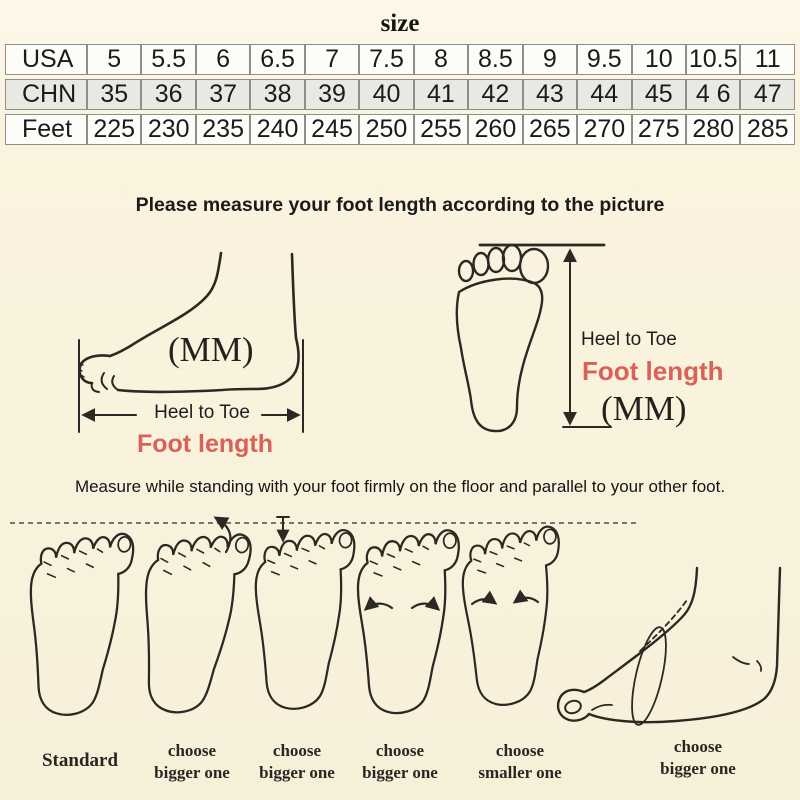 This screenshot has width=800, height=800. What do you see at coordinates (441, 129) in the screenshot?
I see `size-cell: 255` at bounding box center [441, 129].